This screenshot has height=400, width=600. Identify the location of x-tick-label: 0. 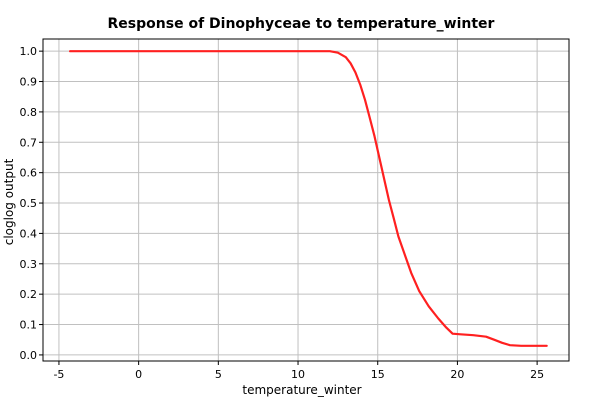
(138, 374).